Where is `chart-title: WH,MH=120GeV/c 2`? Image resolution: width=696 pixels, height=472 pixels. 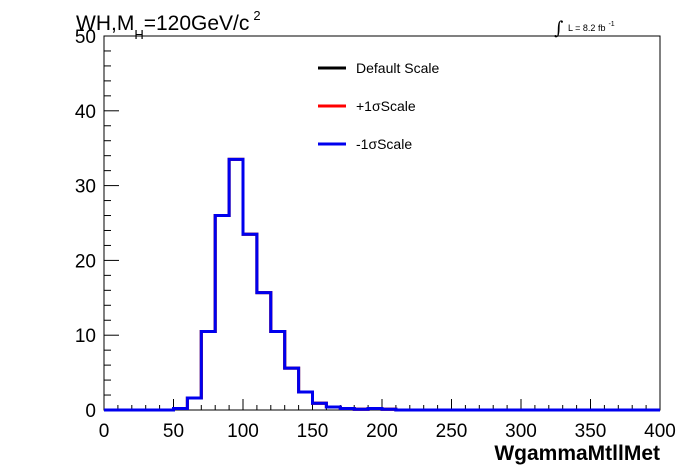 chart-title: WH,MH=120GeV/c 2 is located at coordinates (168, 25).